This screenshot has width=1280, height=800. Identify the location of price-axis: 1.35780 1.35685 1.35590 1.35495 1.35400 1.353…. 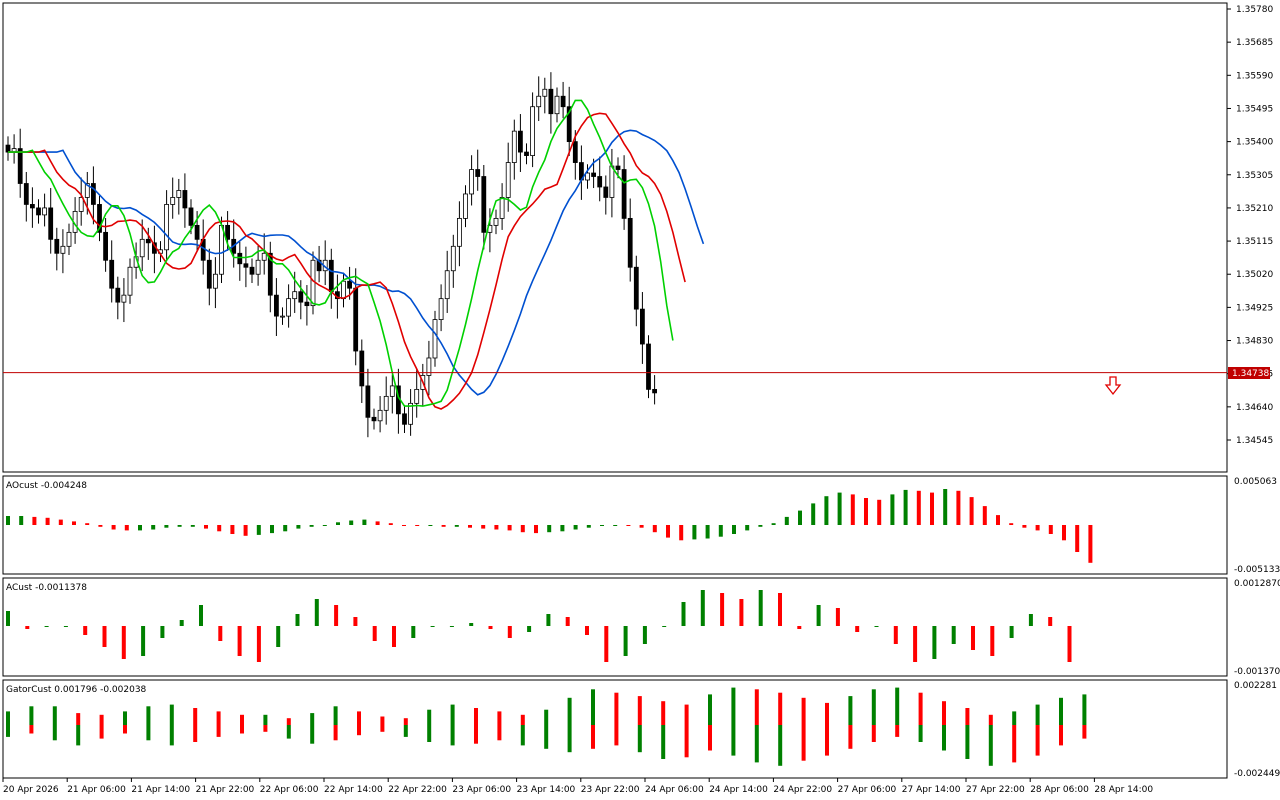
(1250, 225).